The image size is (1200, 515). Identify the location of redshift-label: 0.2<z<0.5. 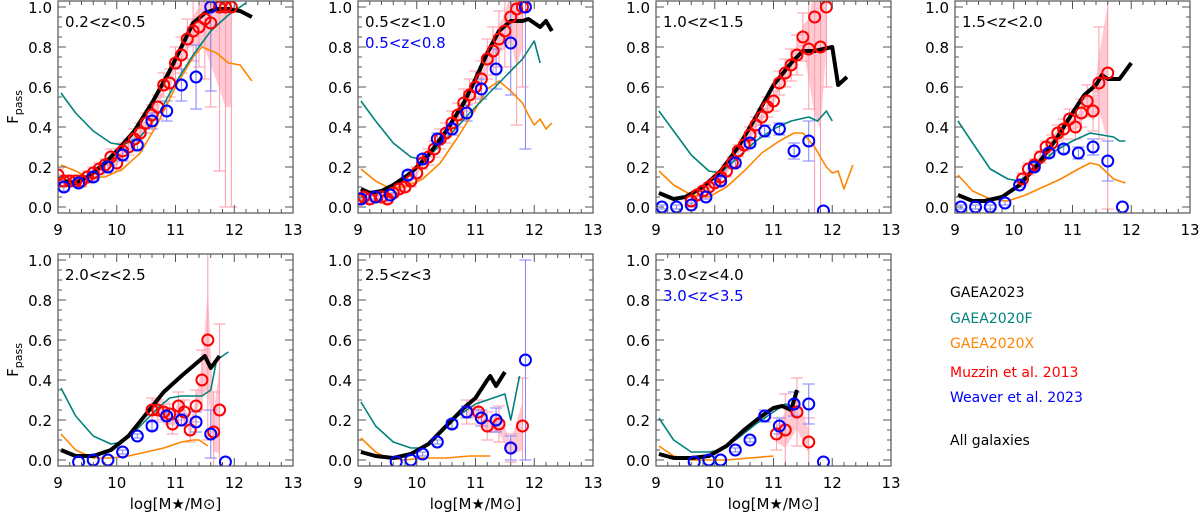
(105, 22).